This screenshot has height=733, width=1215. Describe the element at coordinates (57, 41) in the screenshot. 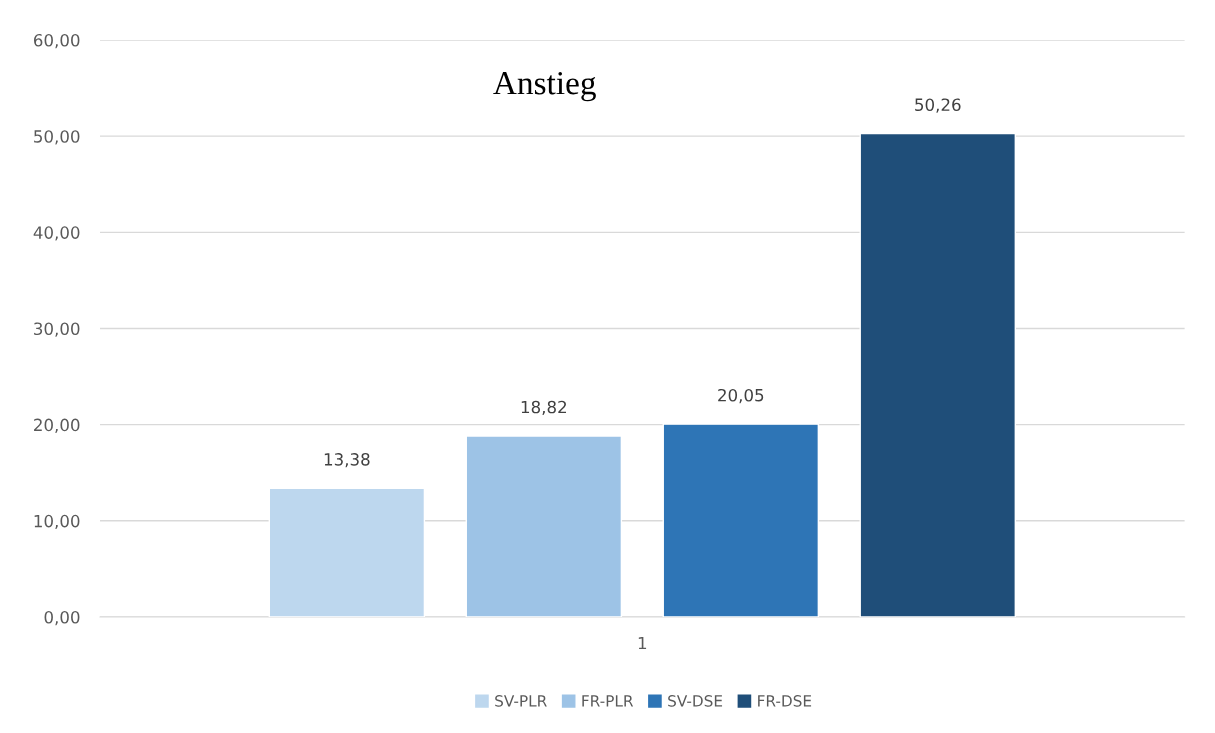

I see `y-tick-label: 60,00` at that location.